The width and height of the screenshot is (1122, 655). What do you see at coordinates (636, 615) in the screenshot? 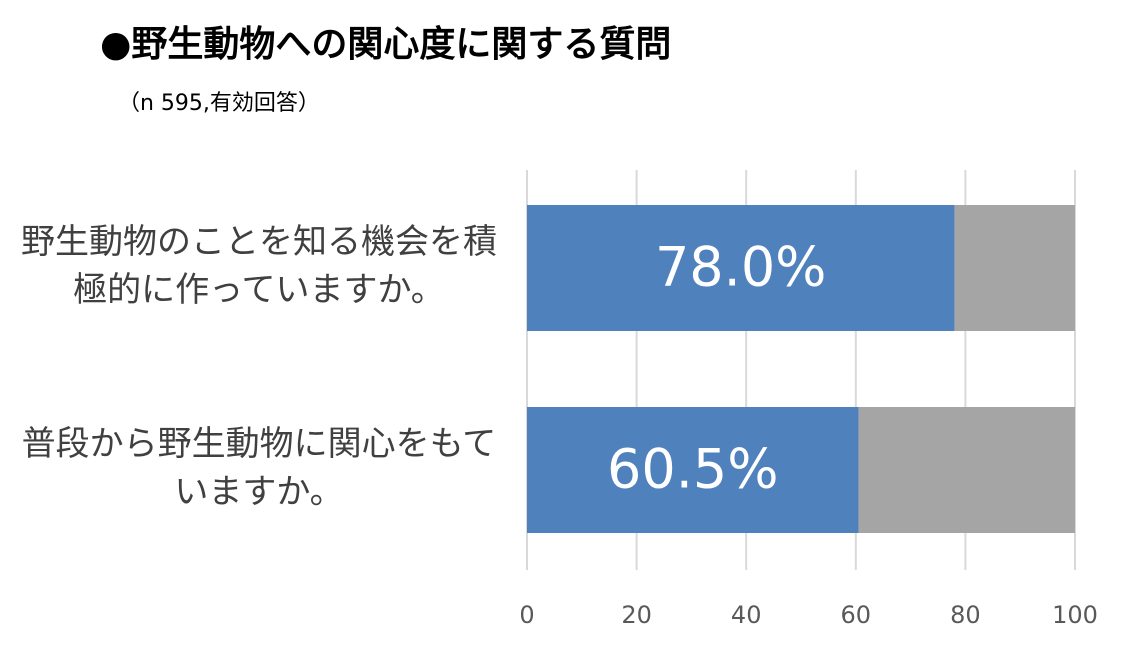
I see `x-tick-label: 20` at bounding box center [636, 615].